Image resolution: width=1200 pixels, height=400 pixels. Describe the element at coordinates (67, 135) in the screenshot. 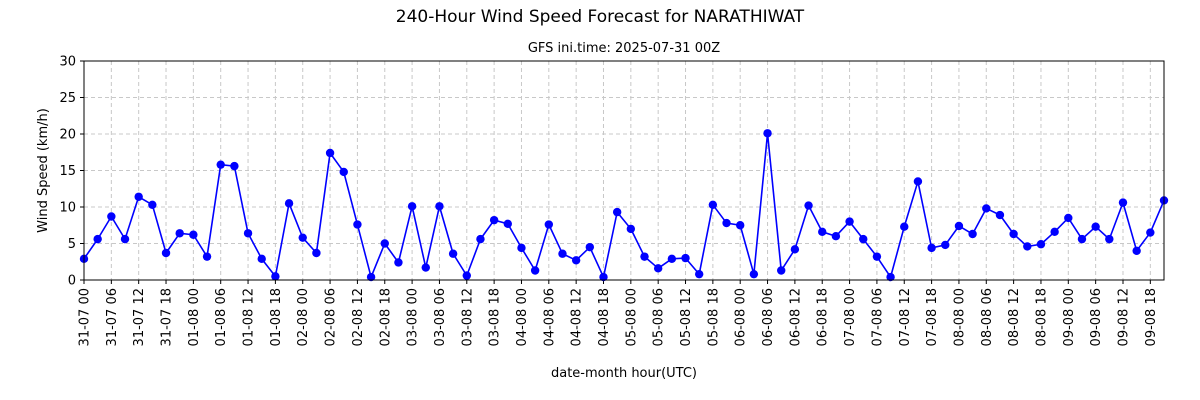

I see `y-tick-label: 20` at that location.